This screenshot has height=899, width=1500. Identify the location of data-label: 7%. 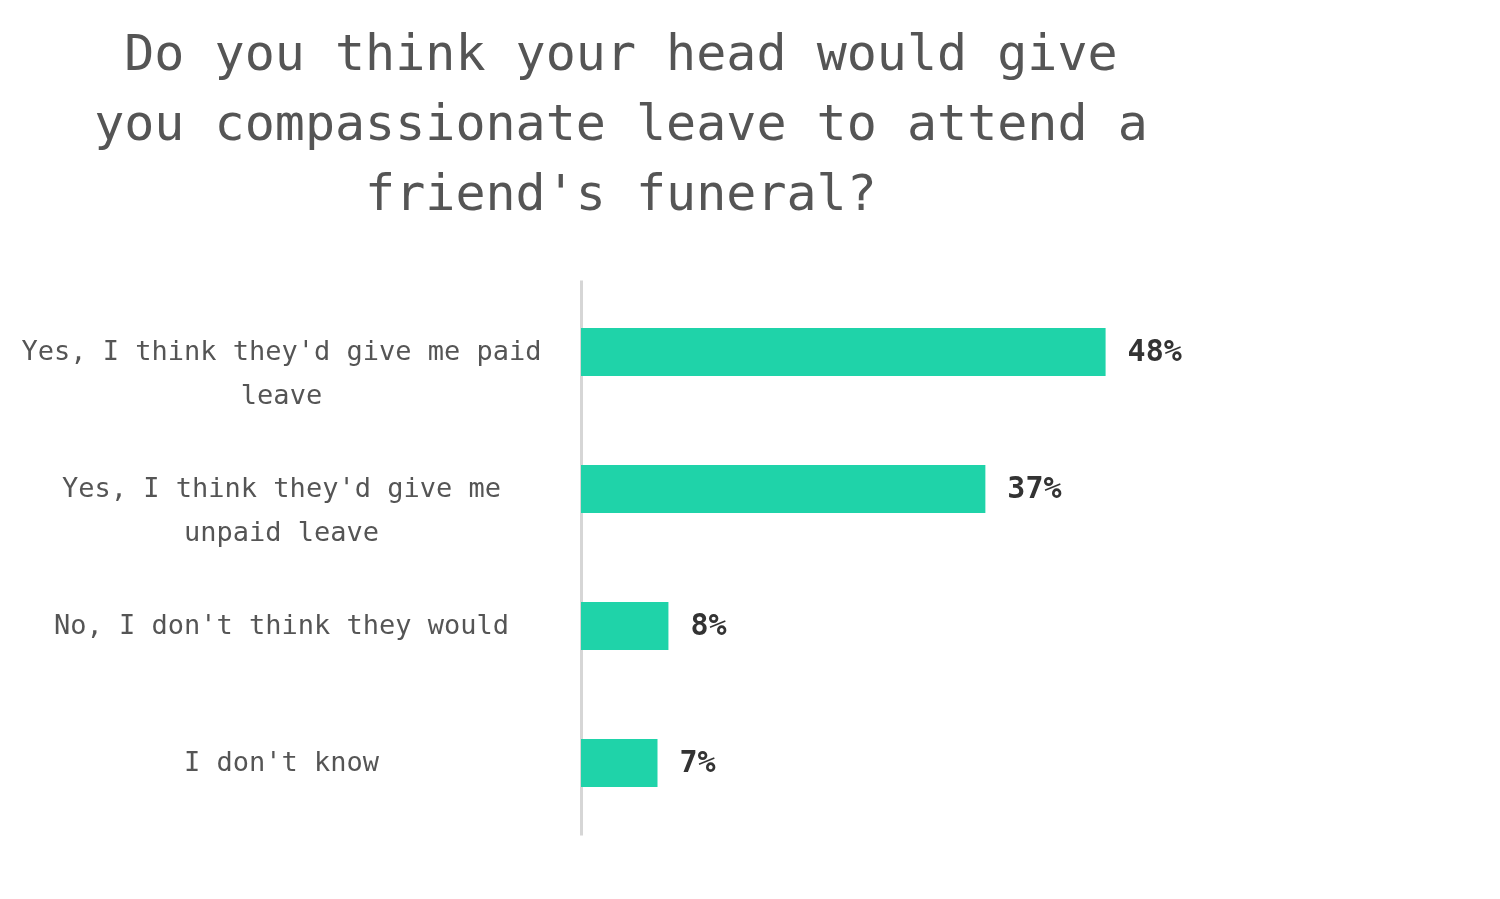
(697, 762).